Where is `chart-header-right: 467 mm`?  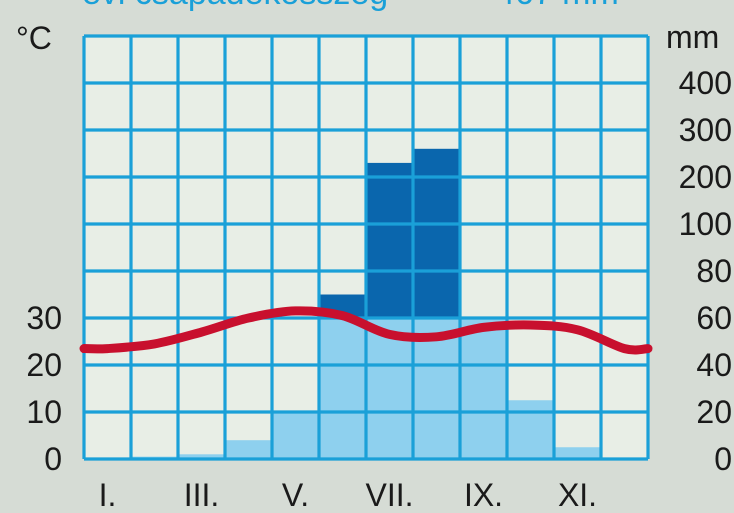
chart-header-right: 467 mm is located at coordinates (557, 6).